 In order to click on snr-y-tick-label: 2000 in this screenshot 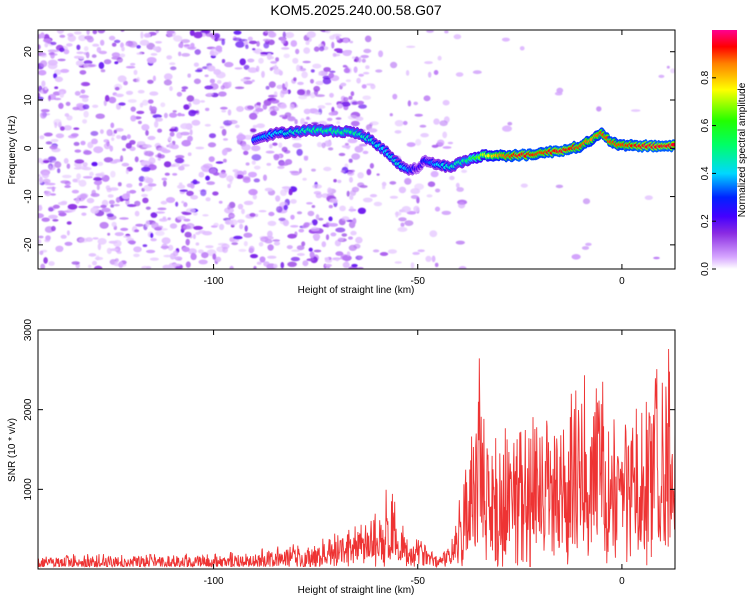, I will do `click(28, 409)`.